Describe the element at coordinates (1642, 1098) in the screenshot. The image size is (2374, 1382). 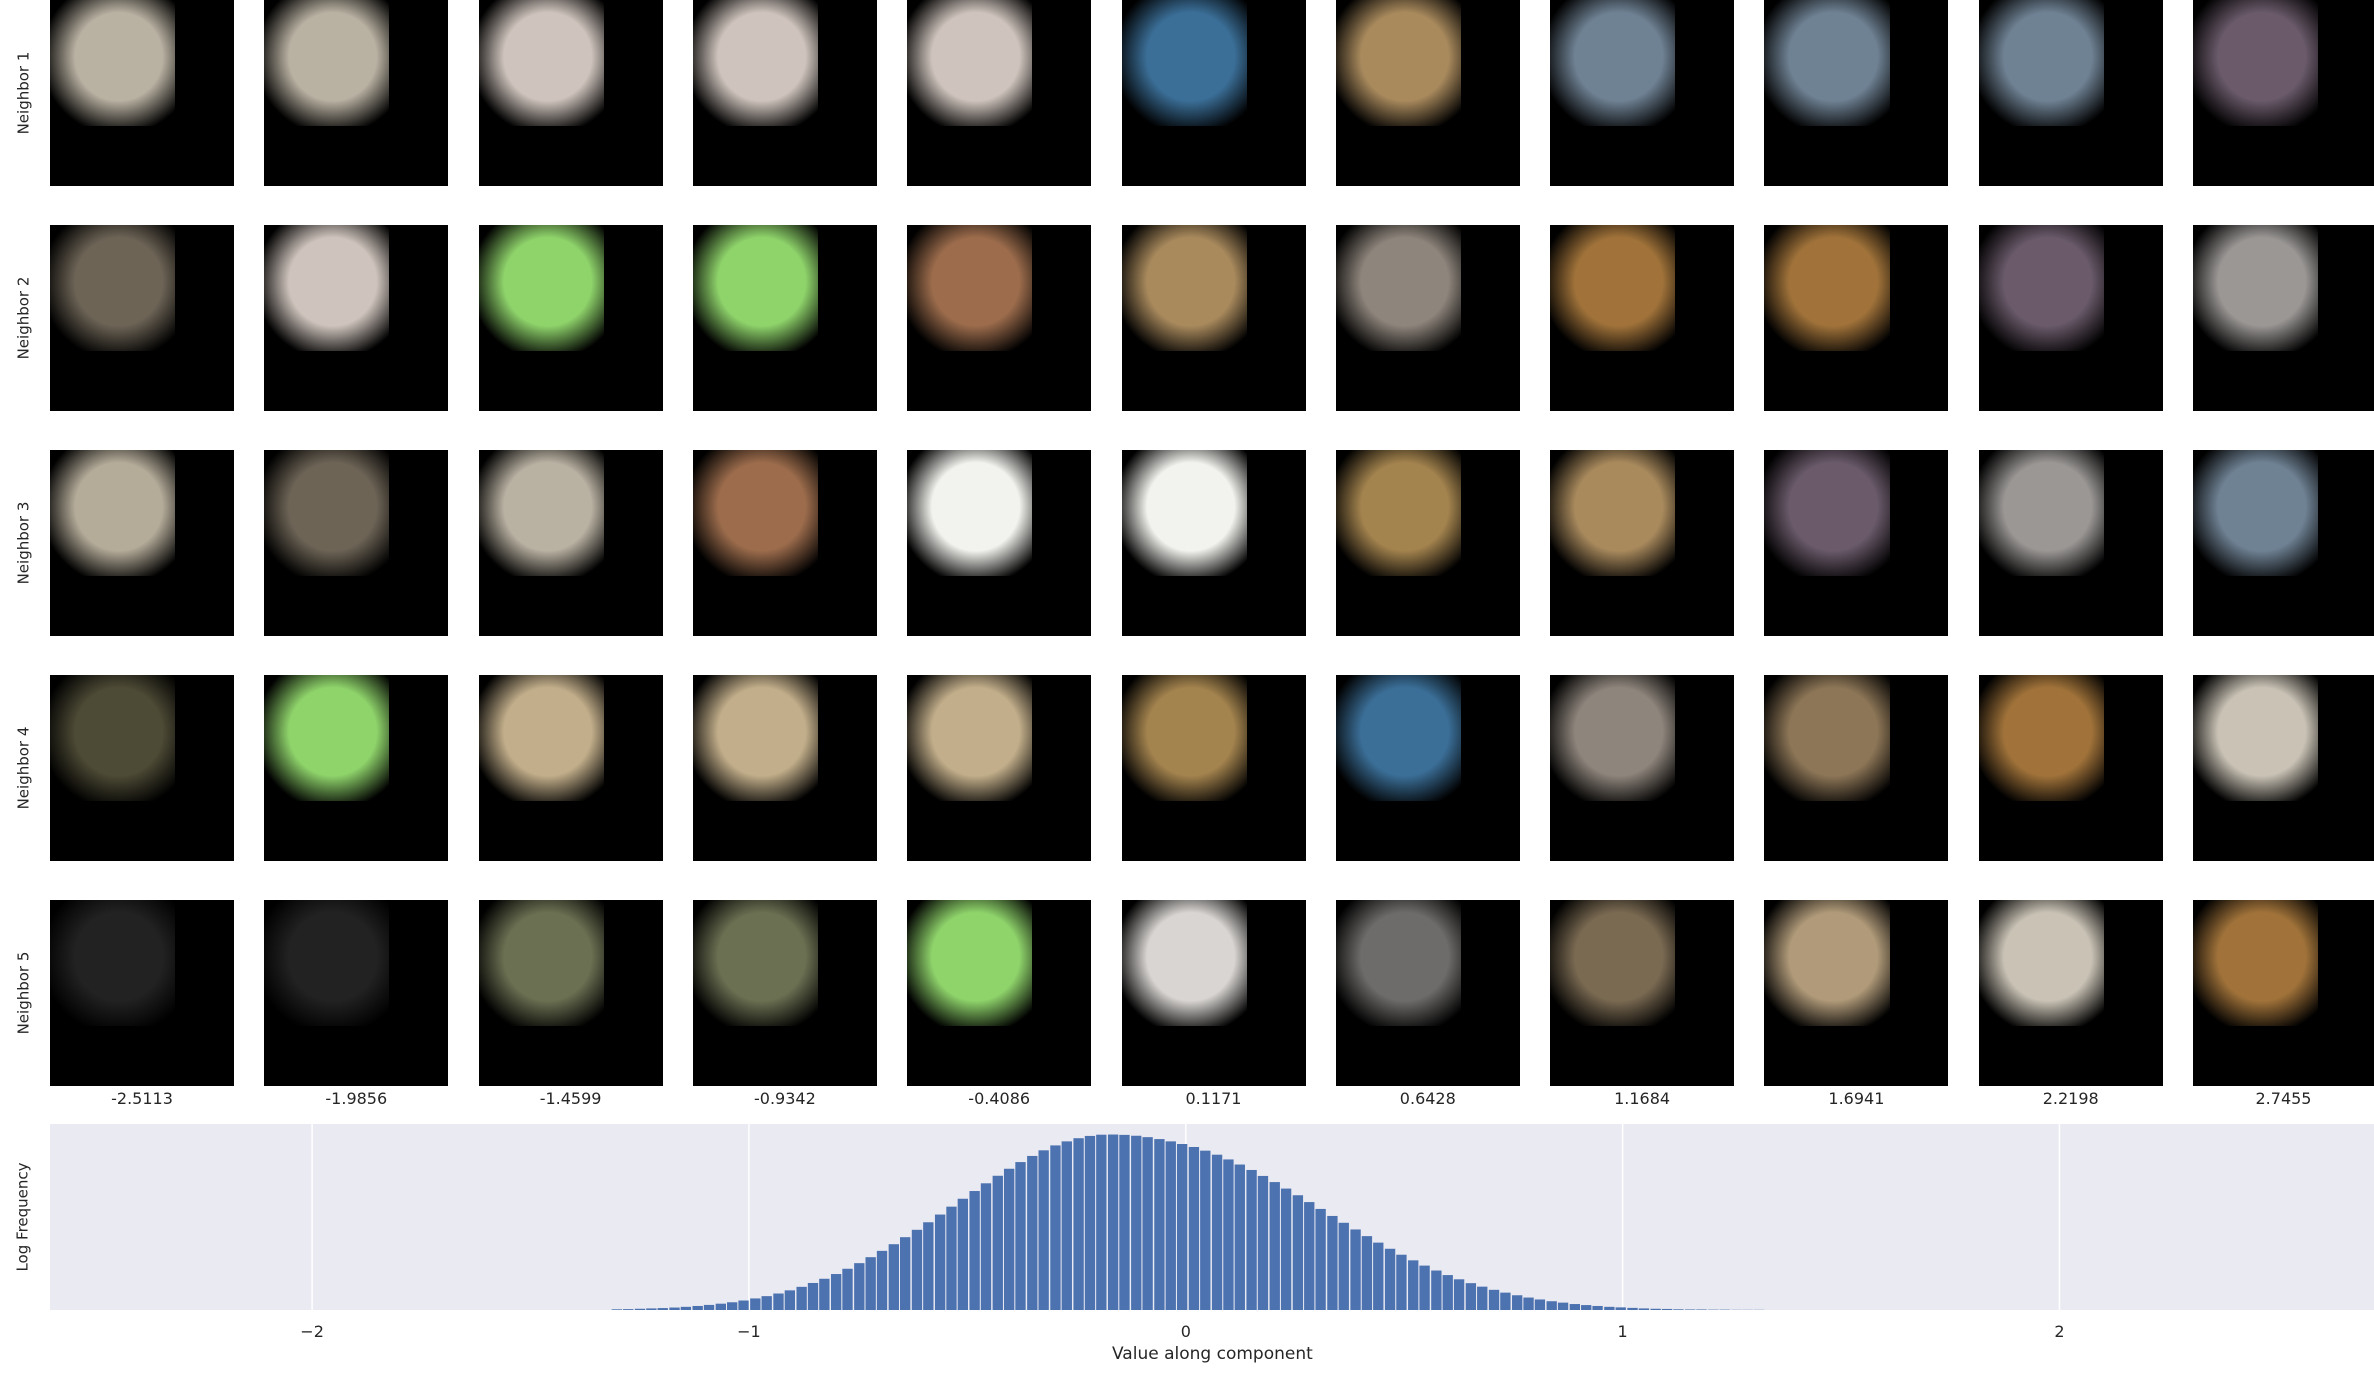
I see `column-value-label: 1.1684` at that location.